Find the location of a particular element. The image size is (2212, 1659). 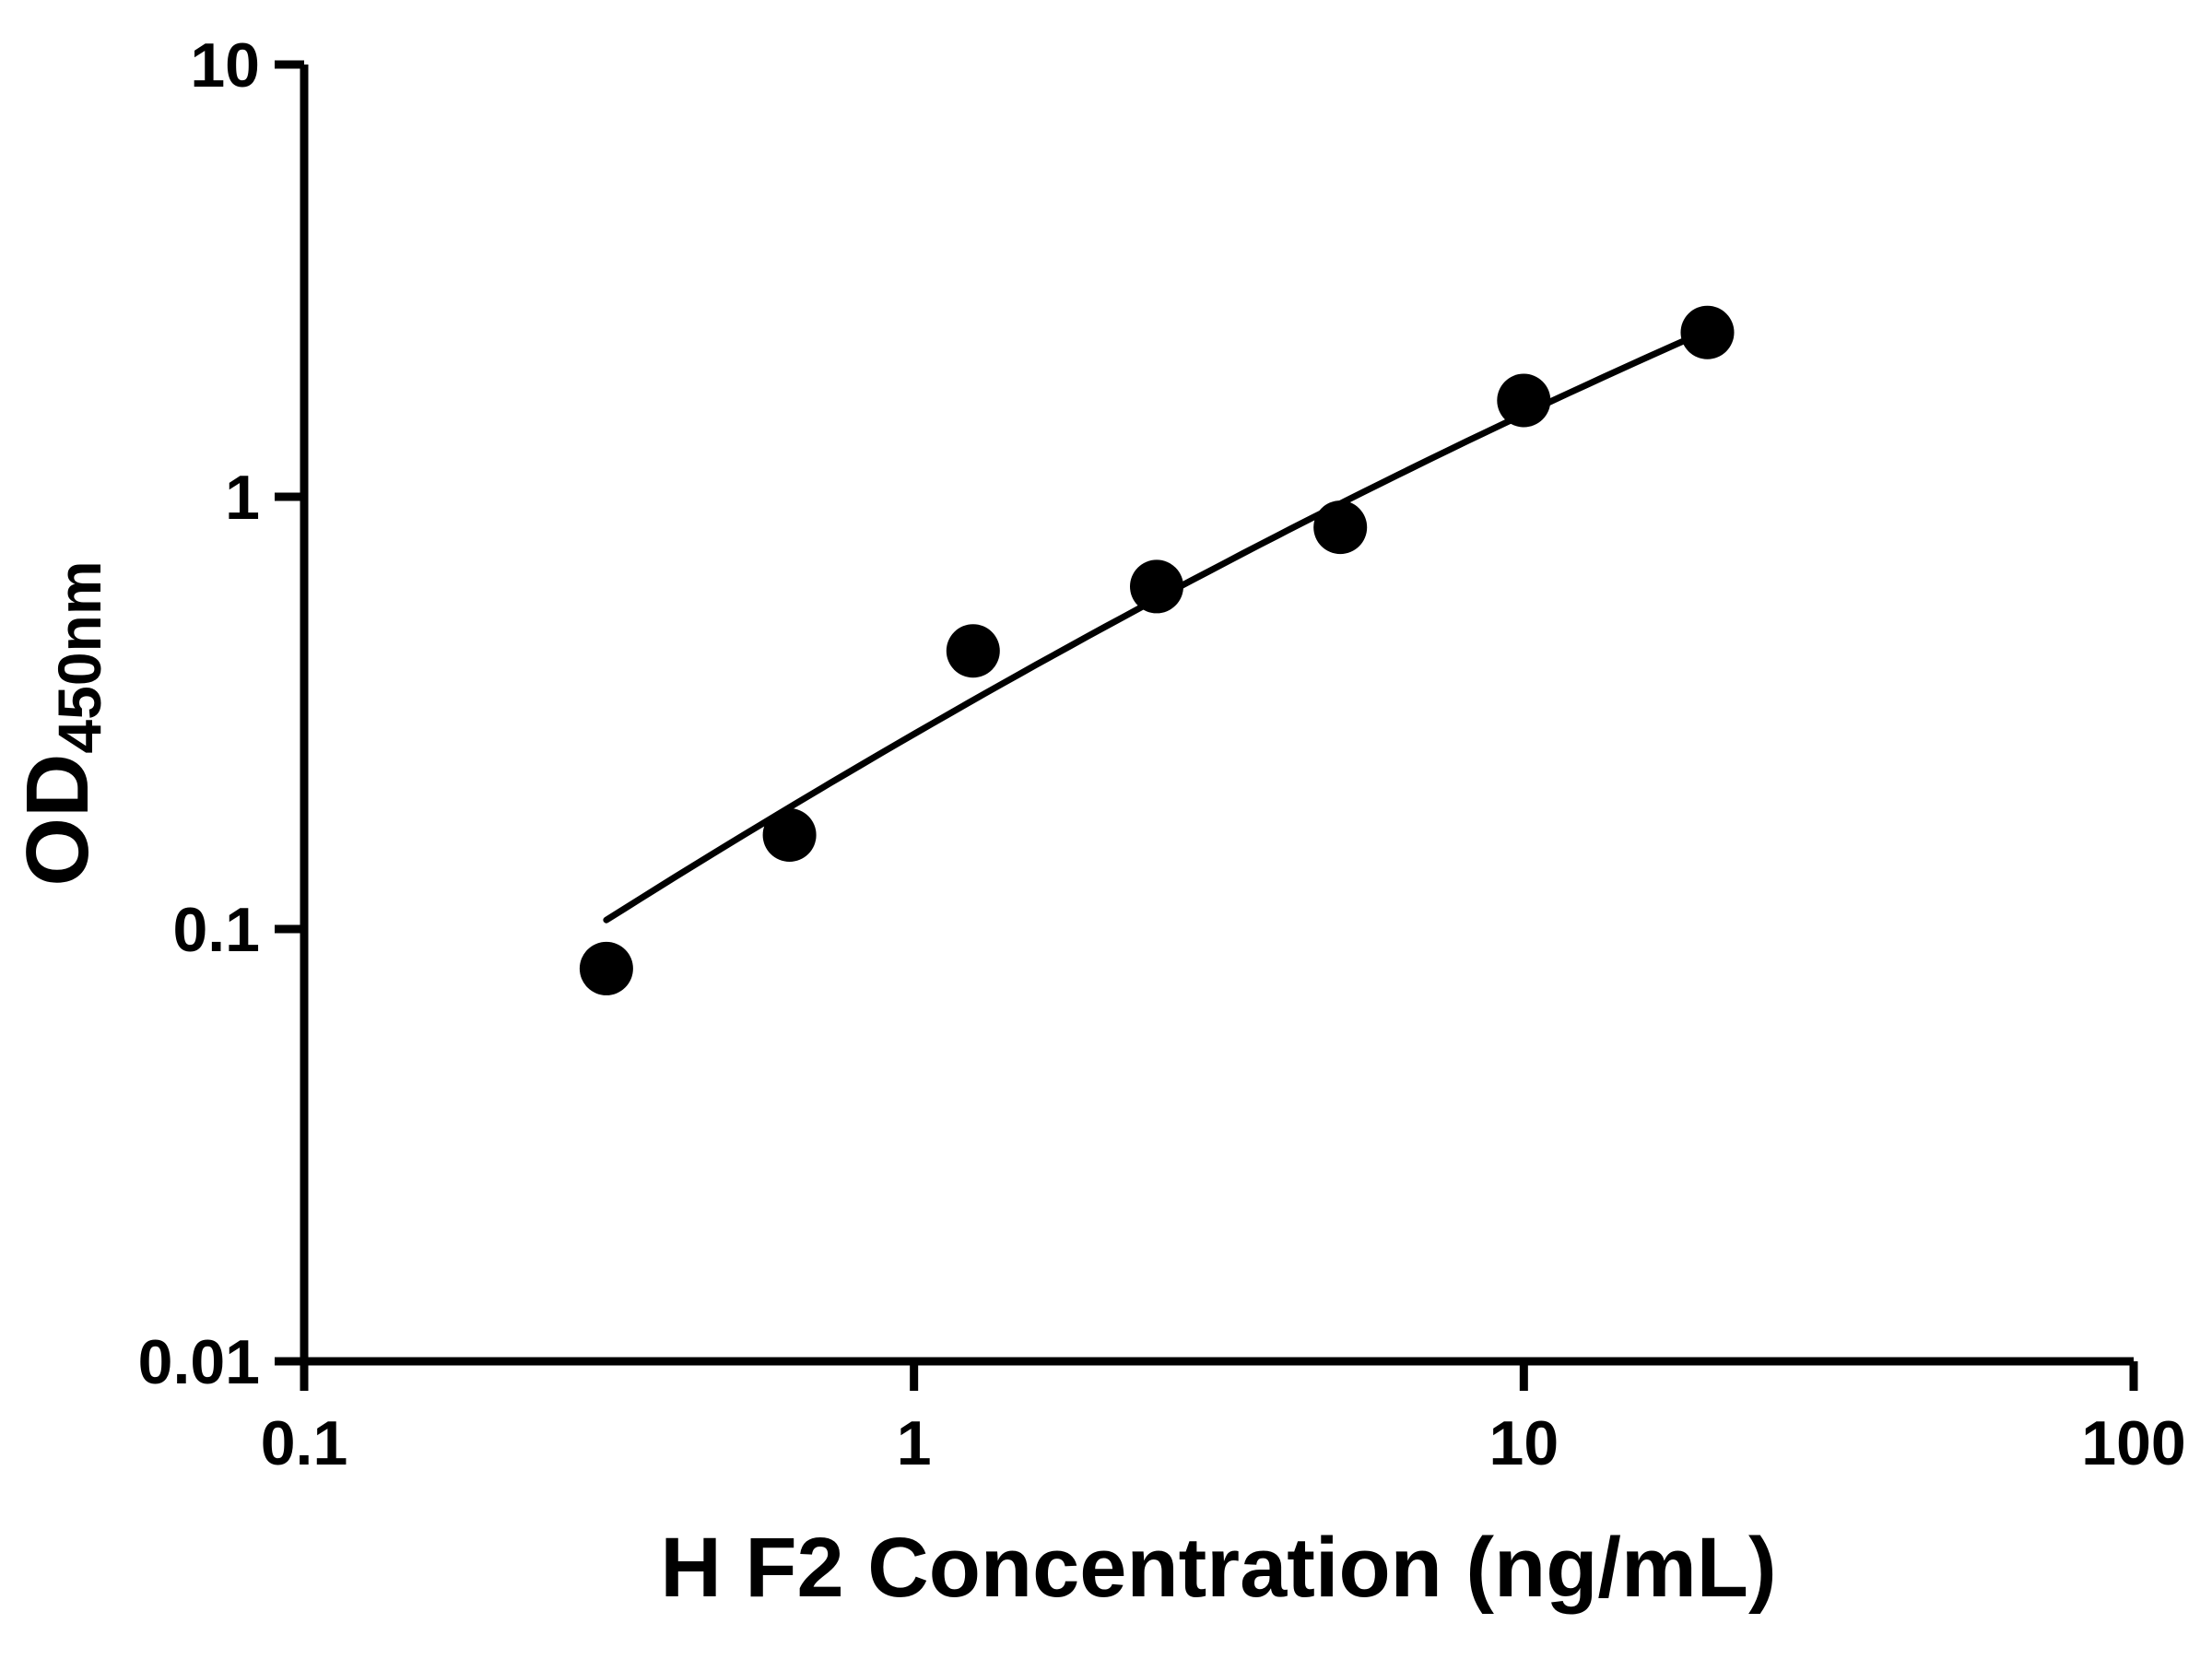

y-axis-title: OD450nm is located at coordinates (60, 723).